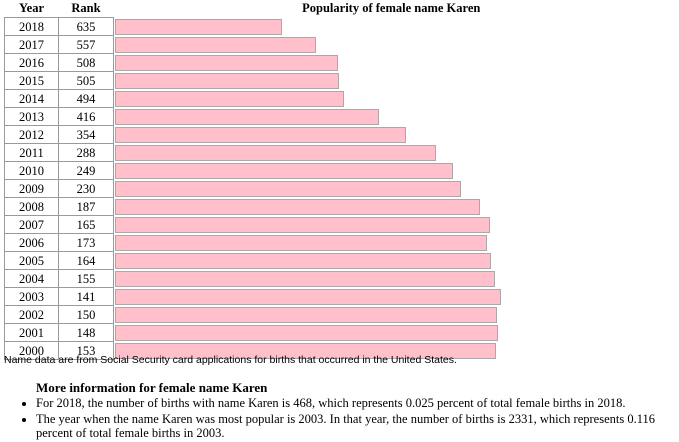  What do you see at coordinates (31, 62) in the screenshot?
I see `year-label: 2016` at bounding box center [31, 62].